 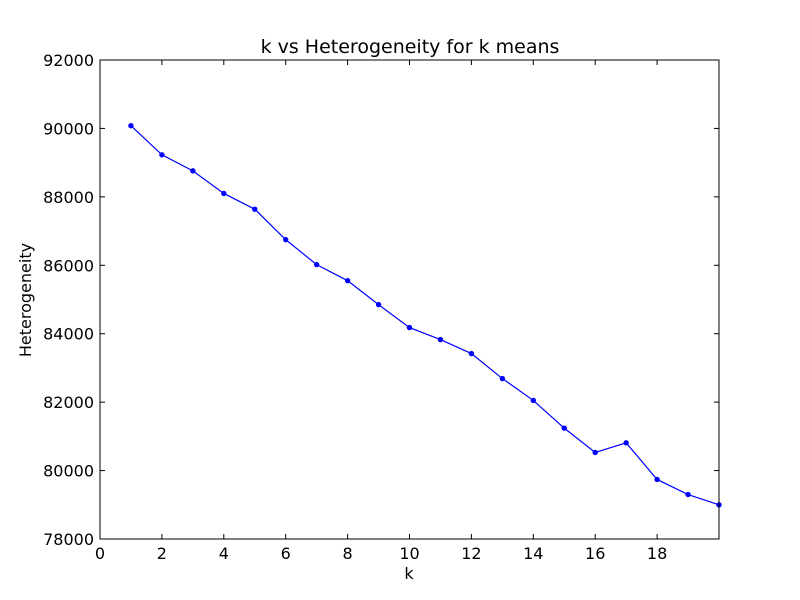 I want to click on x-tick-label: 0, so click(x=100, y=553).